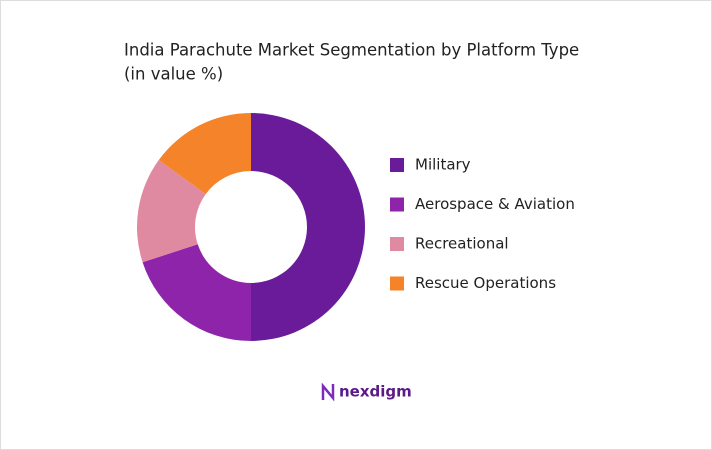 The width and height of the screenshot is (712, 450). Describe the element at coordinates (173, 74) in the screenshot. I see `chart-subtitle: (in value %)` at that location.